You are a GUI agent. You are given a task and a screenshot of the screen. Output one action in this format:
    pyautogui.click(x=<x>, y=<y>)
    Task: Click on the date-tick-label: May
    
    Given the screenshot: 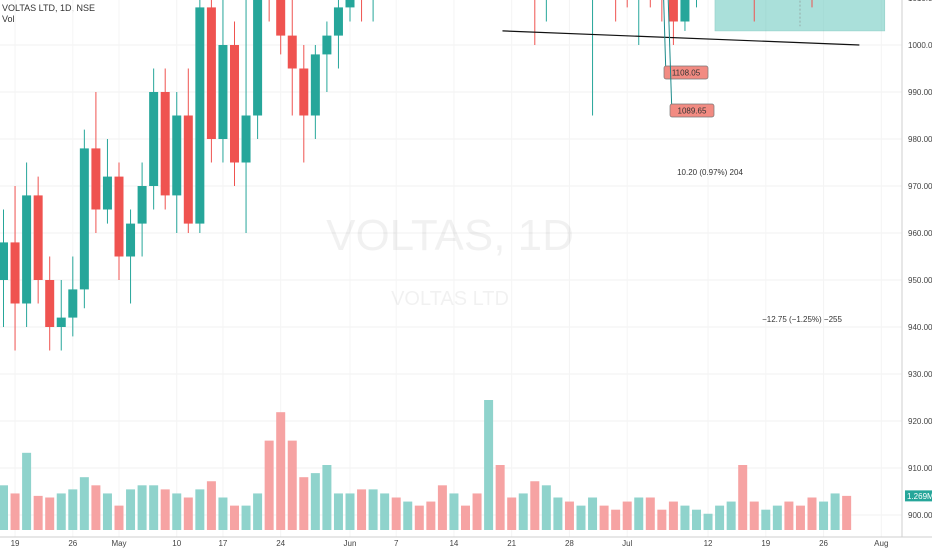 What is the action you would take?
    pyautogui.click(x=118, y=543)
    